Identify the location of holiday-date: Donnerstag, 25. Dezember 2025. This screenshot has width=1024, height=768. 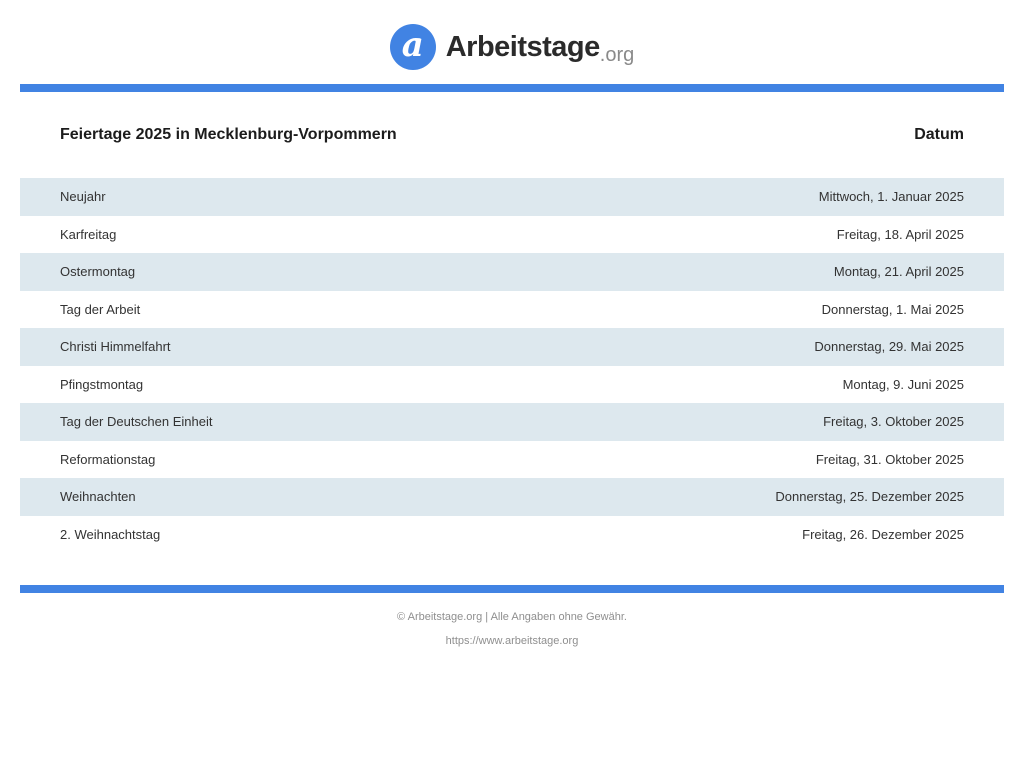
(869, 497).